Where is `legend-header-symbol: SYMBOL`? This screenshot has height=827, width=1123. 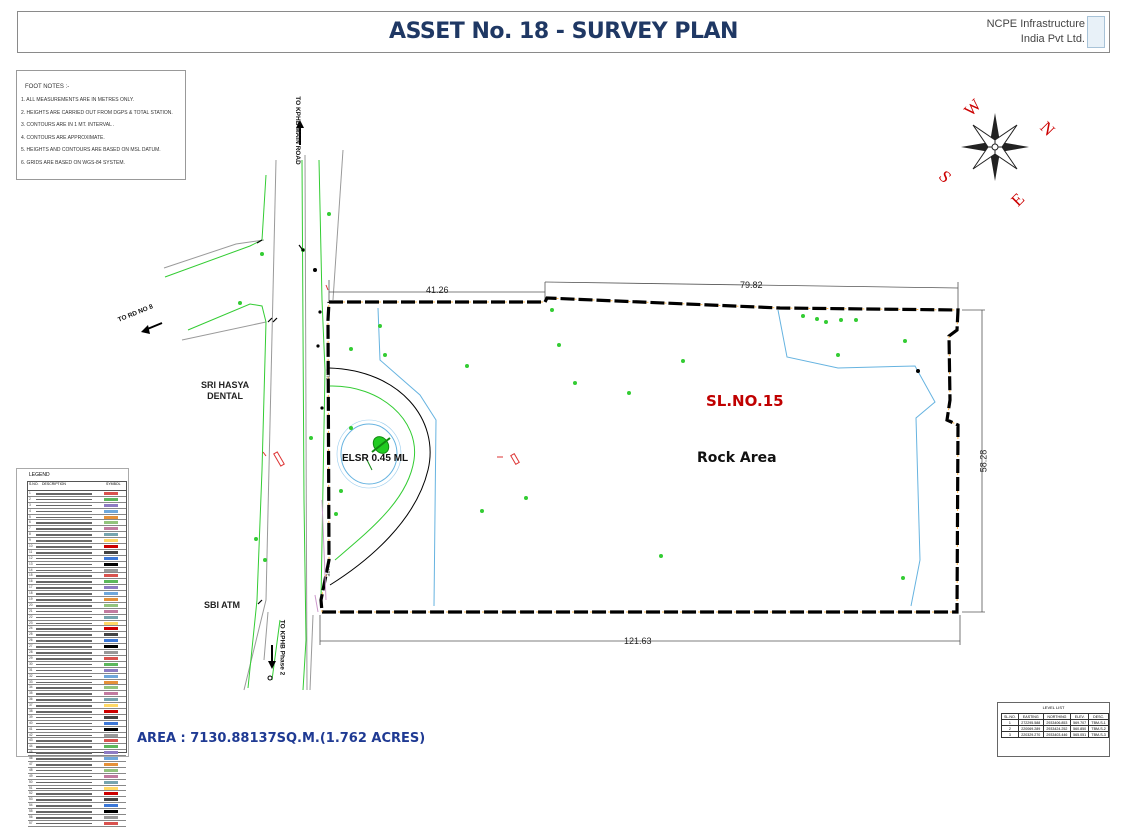 legend-header-symbol: SYMBOL is located at coordinates (113, 484).